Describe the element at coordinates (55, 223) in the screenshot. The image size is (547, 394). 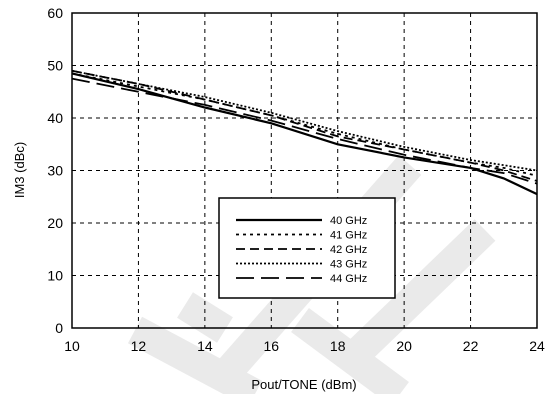
I see `y-tick-label: 20` at that location.